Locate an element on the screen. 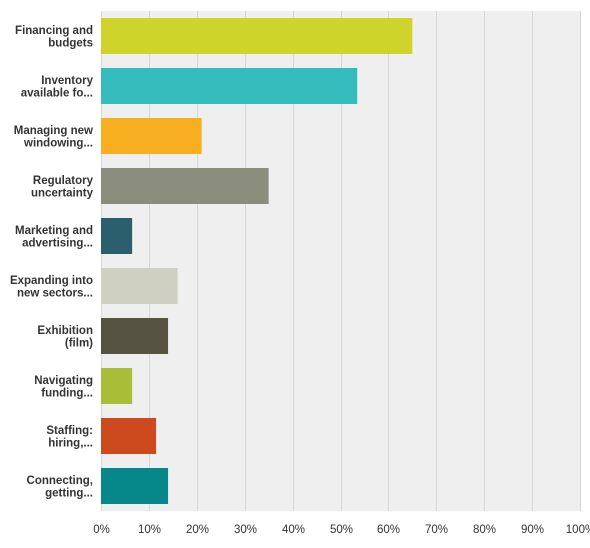 The height and width of the screenshot is (548, 590). x-tick-label: 100% is located at coordinates (578, 530).